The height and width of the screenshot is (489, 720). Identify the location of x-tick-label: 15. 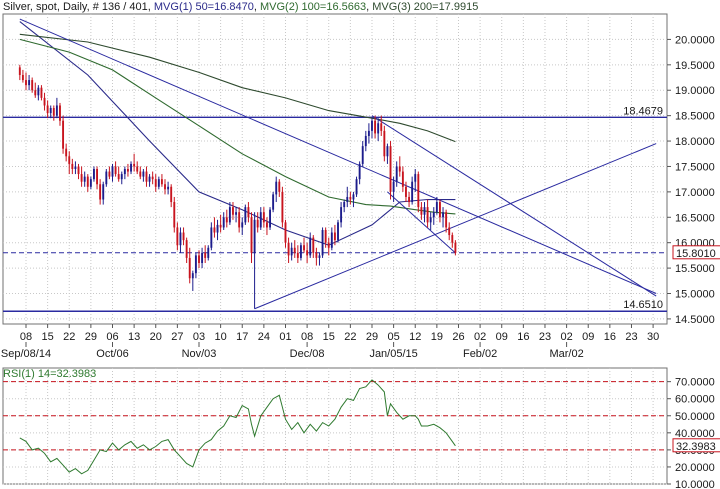
(47, 337).